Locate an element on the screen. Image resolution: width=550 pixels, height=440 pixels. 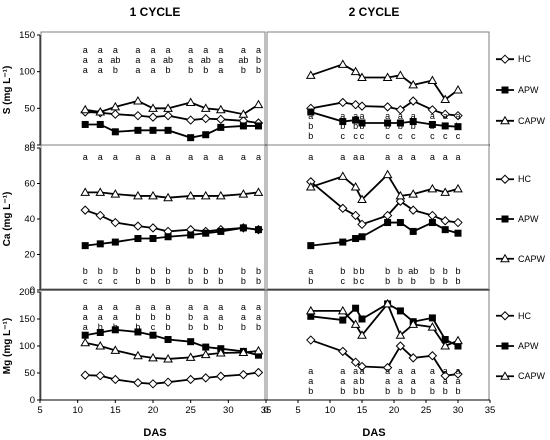
y-tick-label: 100 is located at coordinates (27, 72).